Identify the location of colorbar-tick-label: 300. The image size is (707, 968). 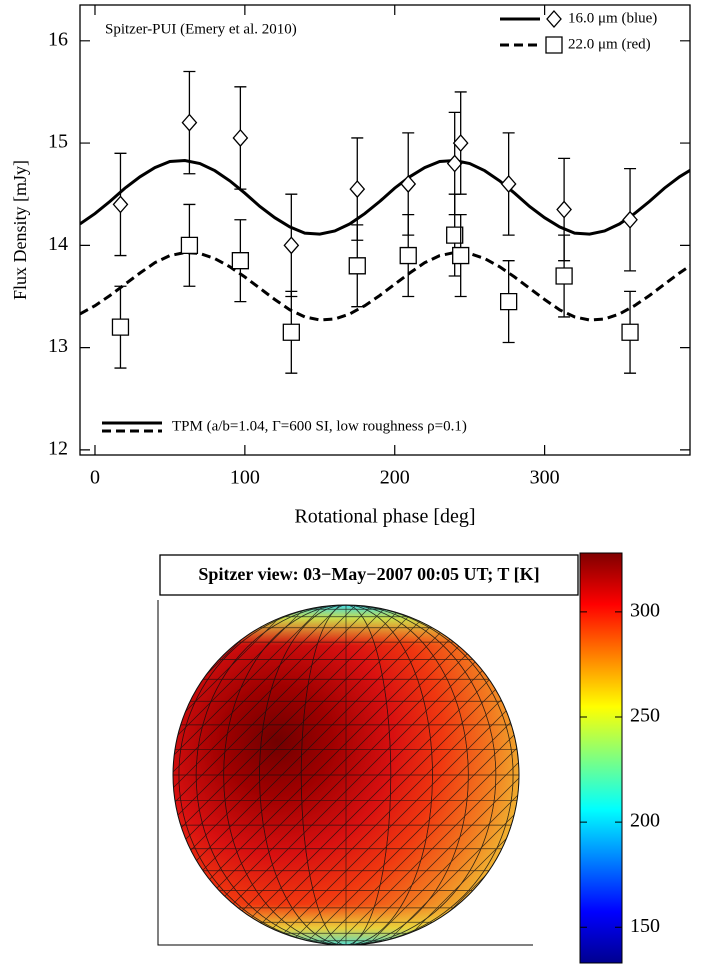
(645, 610).